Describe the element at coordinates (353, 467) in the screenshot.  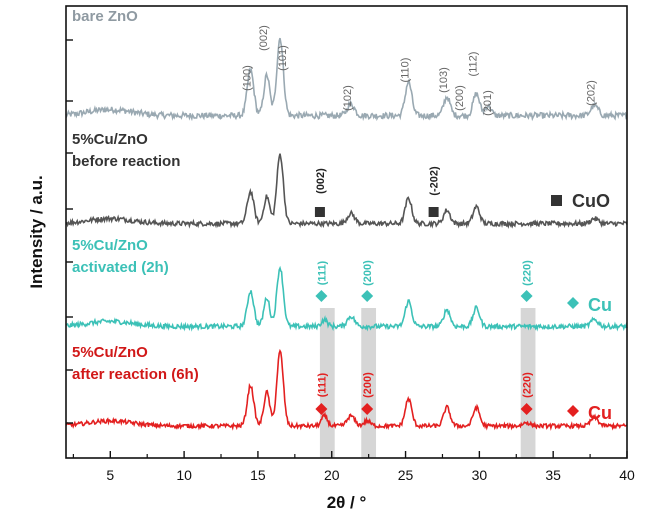
I see `x-axis-ticks: 5 10 15 20 25 30 35 40` at that location.